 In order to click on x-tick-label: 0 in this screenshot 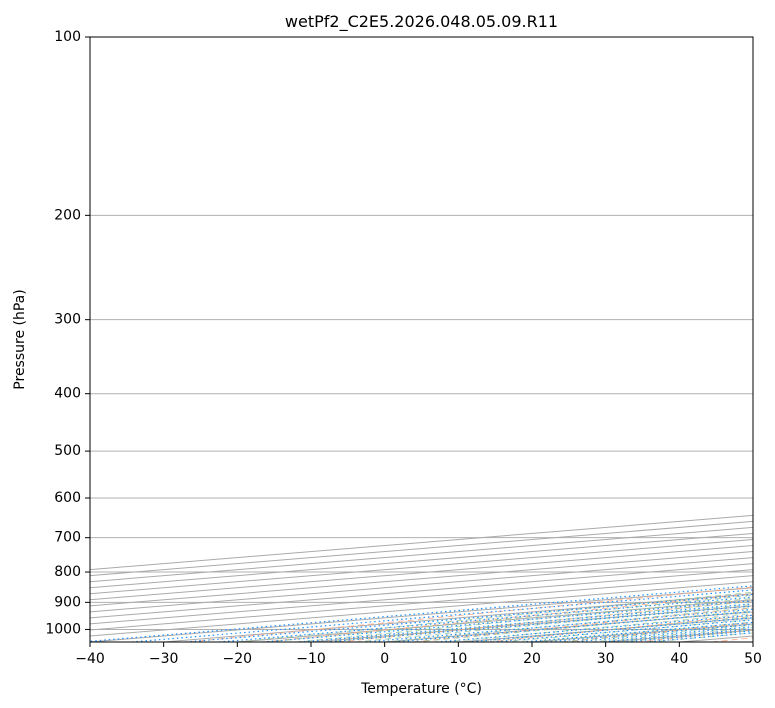, I will do `click(384, 659)`.